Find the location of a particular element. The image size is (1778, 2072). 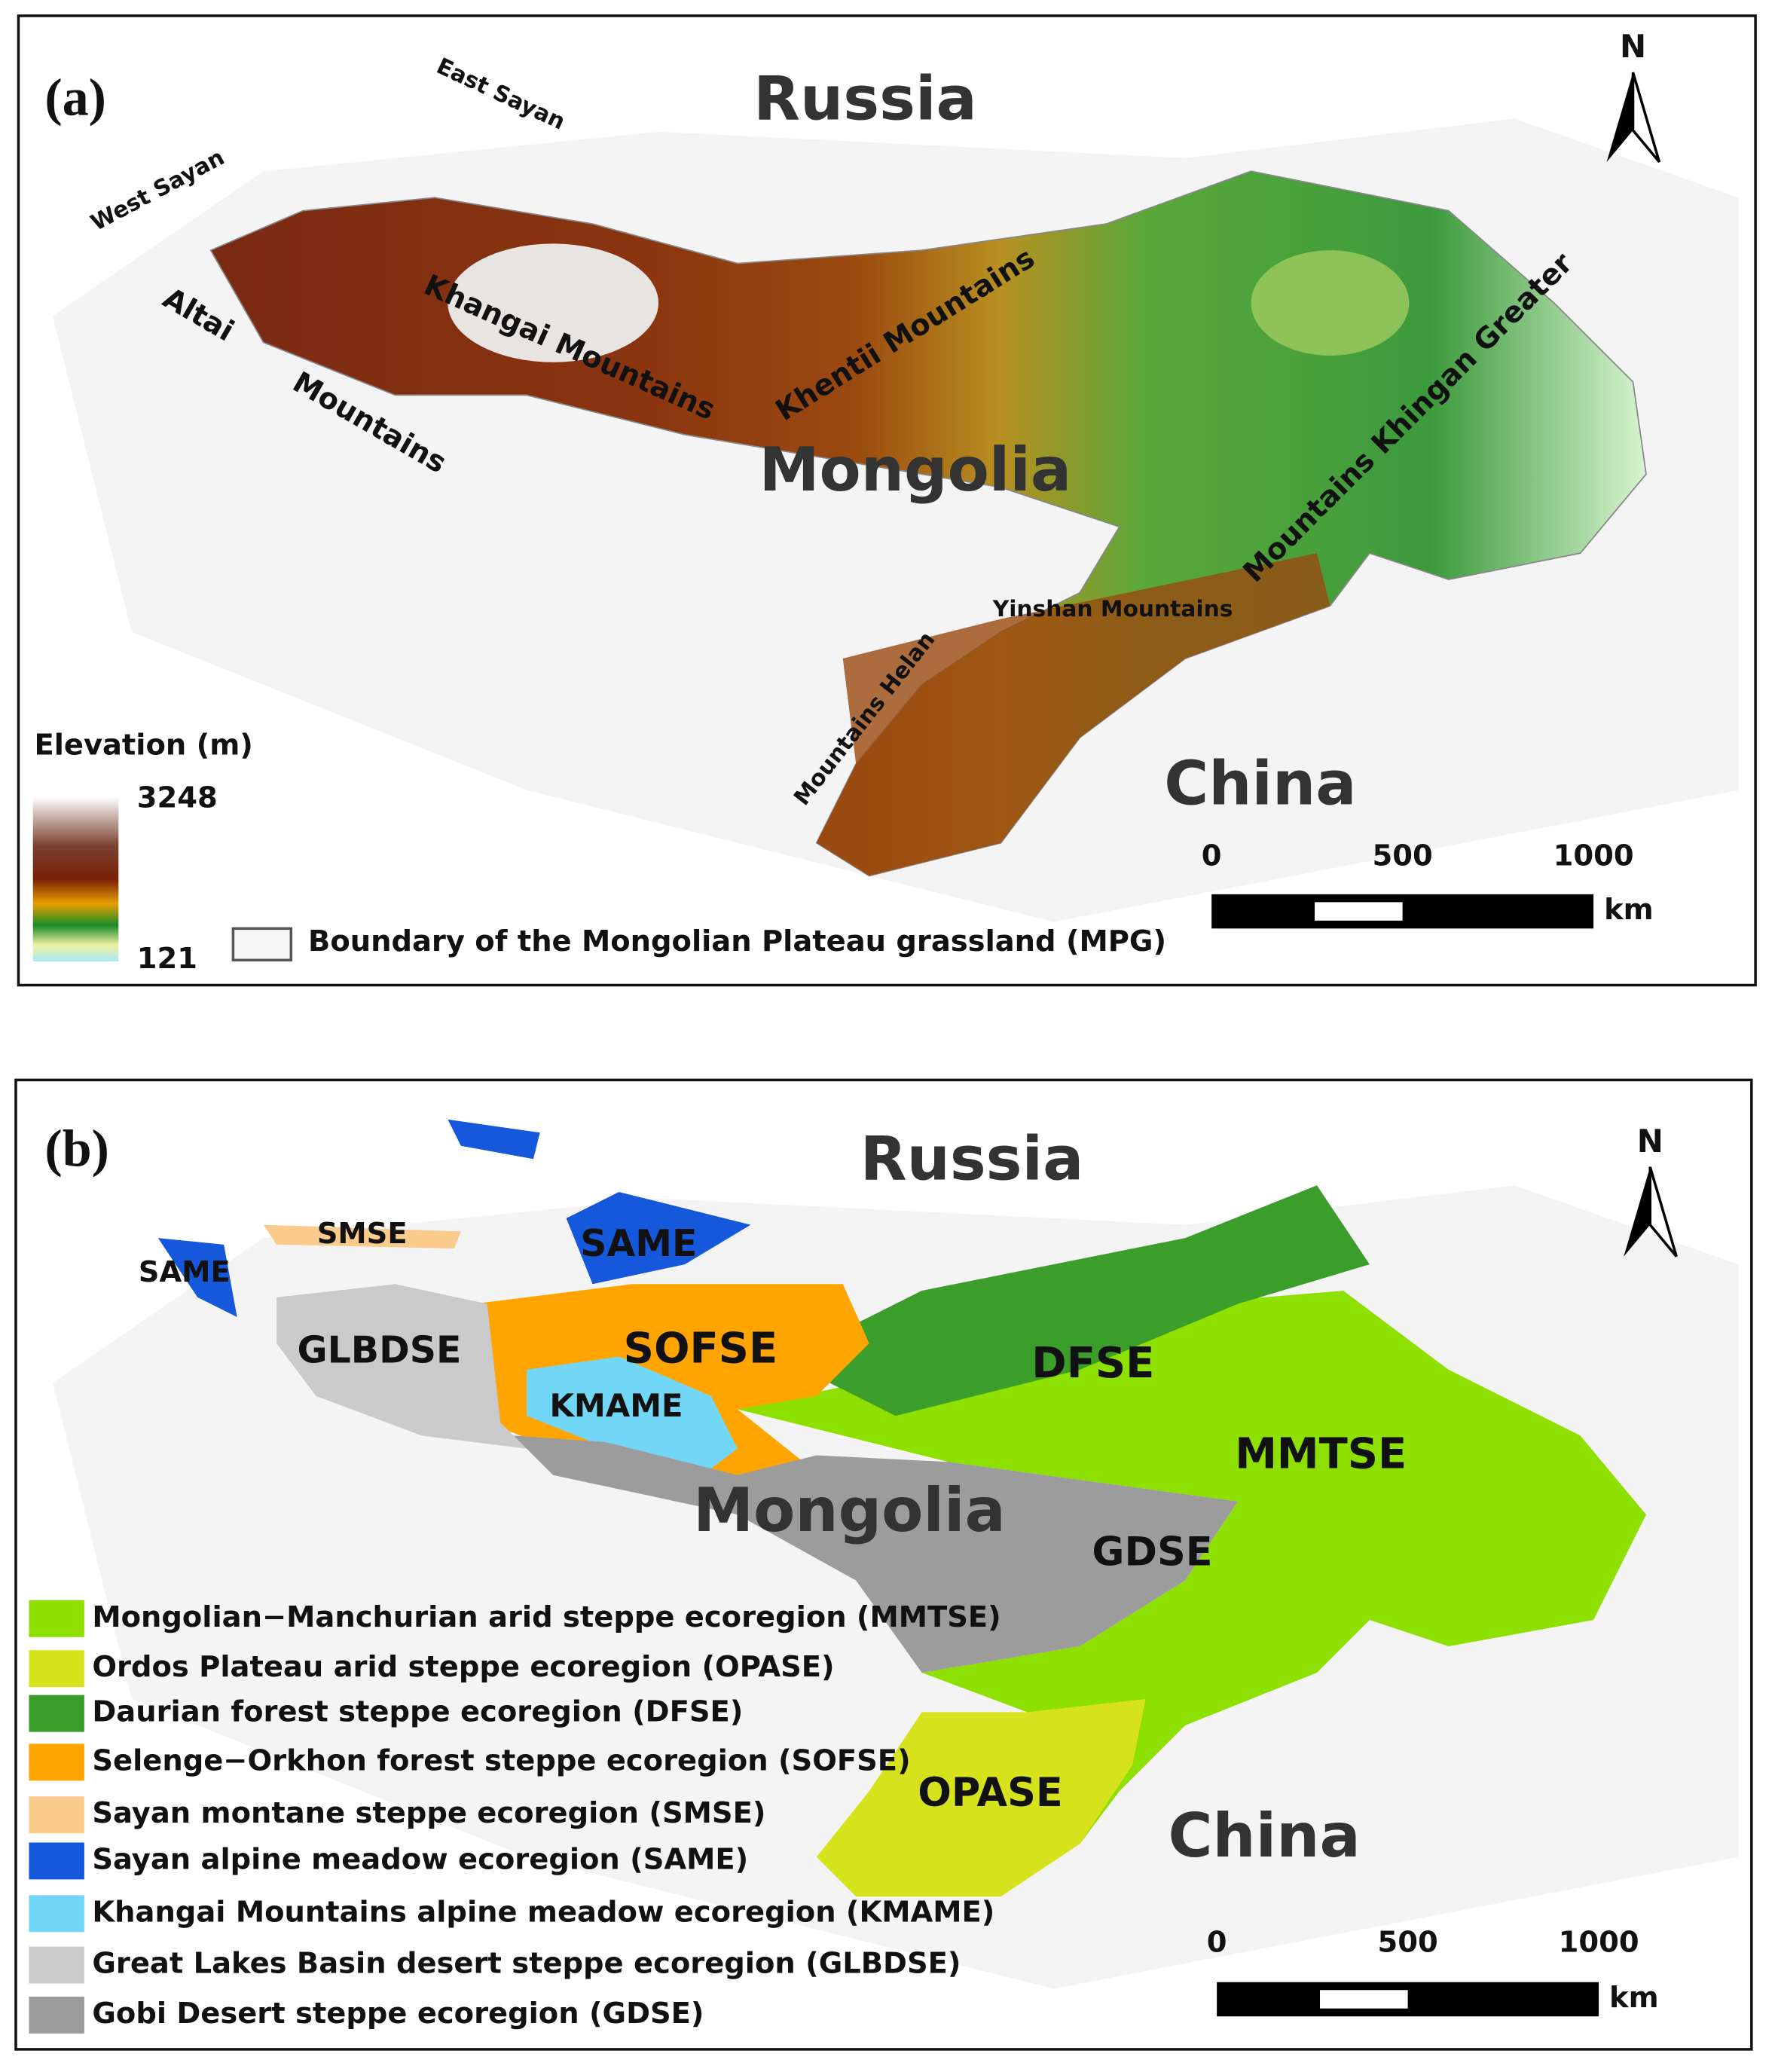

legend-title: Elevation (m) is located at coordinates (143, 746).